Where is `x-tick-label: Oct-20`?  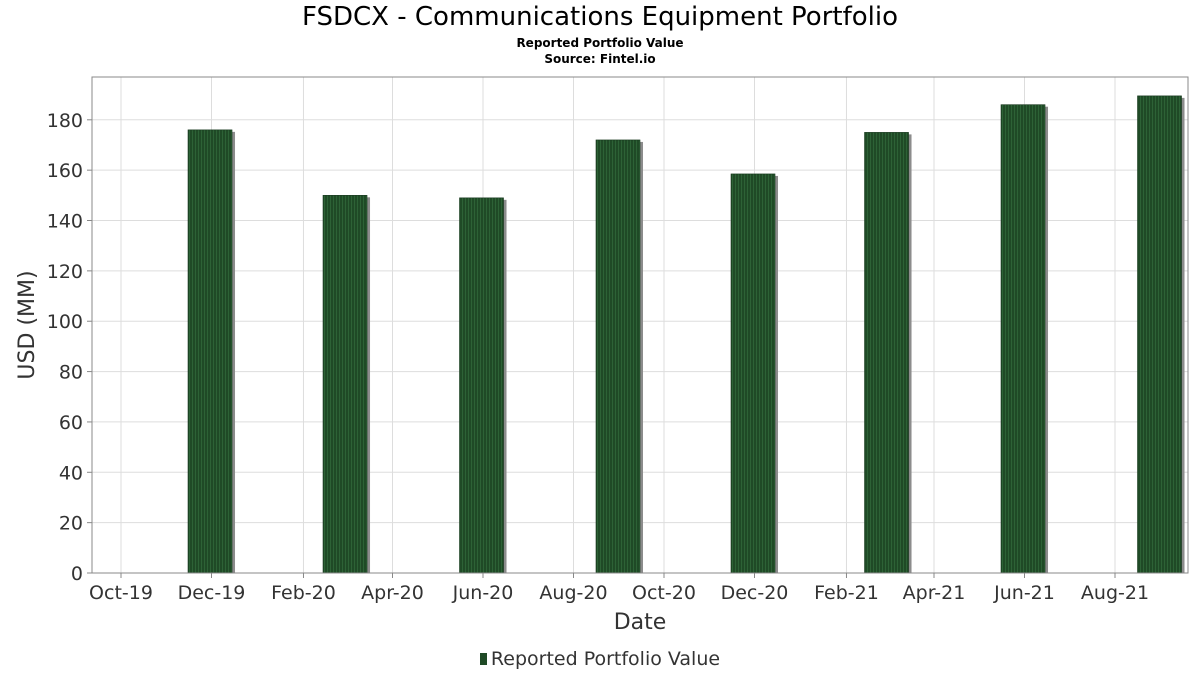
x-tick-label: Oct-20 is located at coordinates (664, 593).